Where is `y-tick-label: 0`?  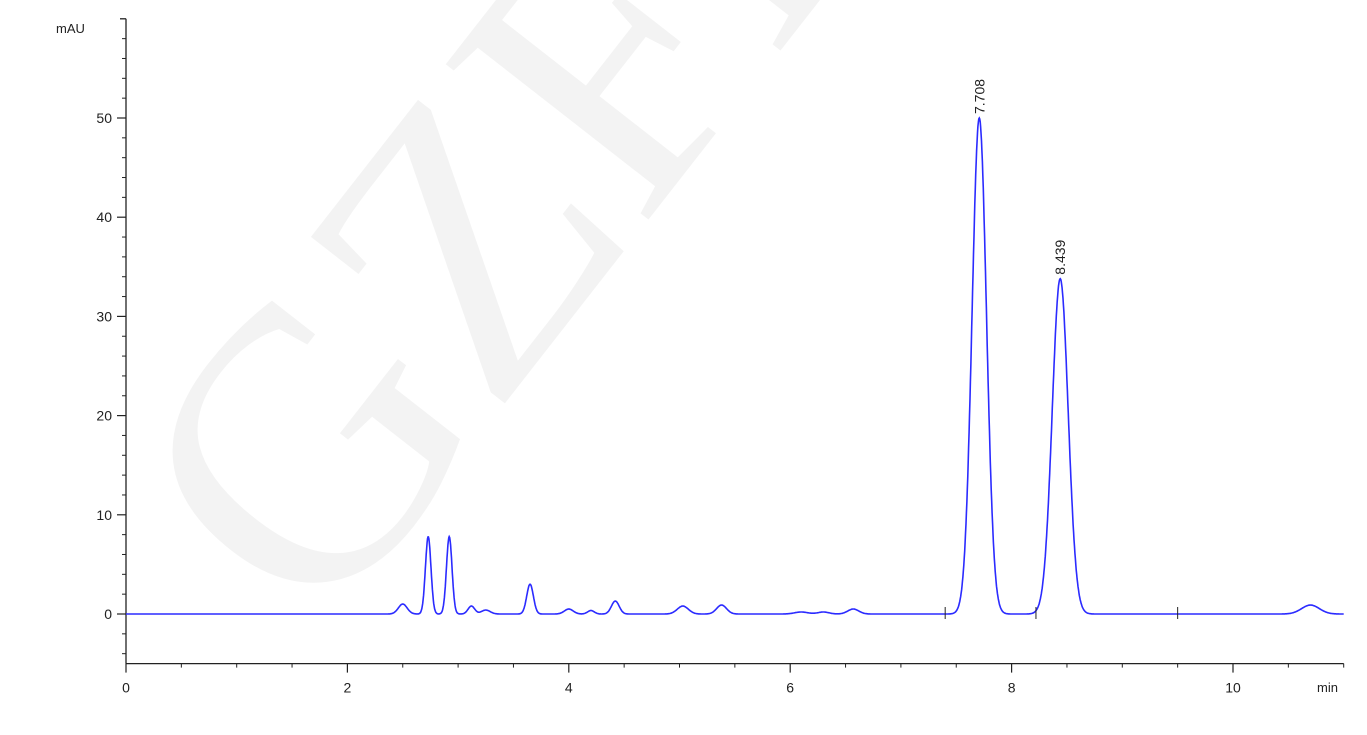 y-tick-label: 0 is located at coordinates (108, 614).